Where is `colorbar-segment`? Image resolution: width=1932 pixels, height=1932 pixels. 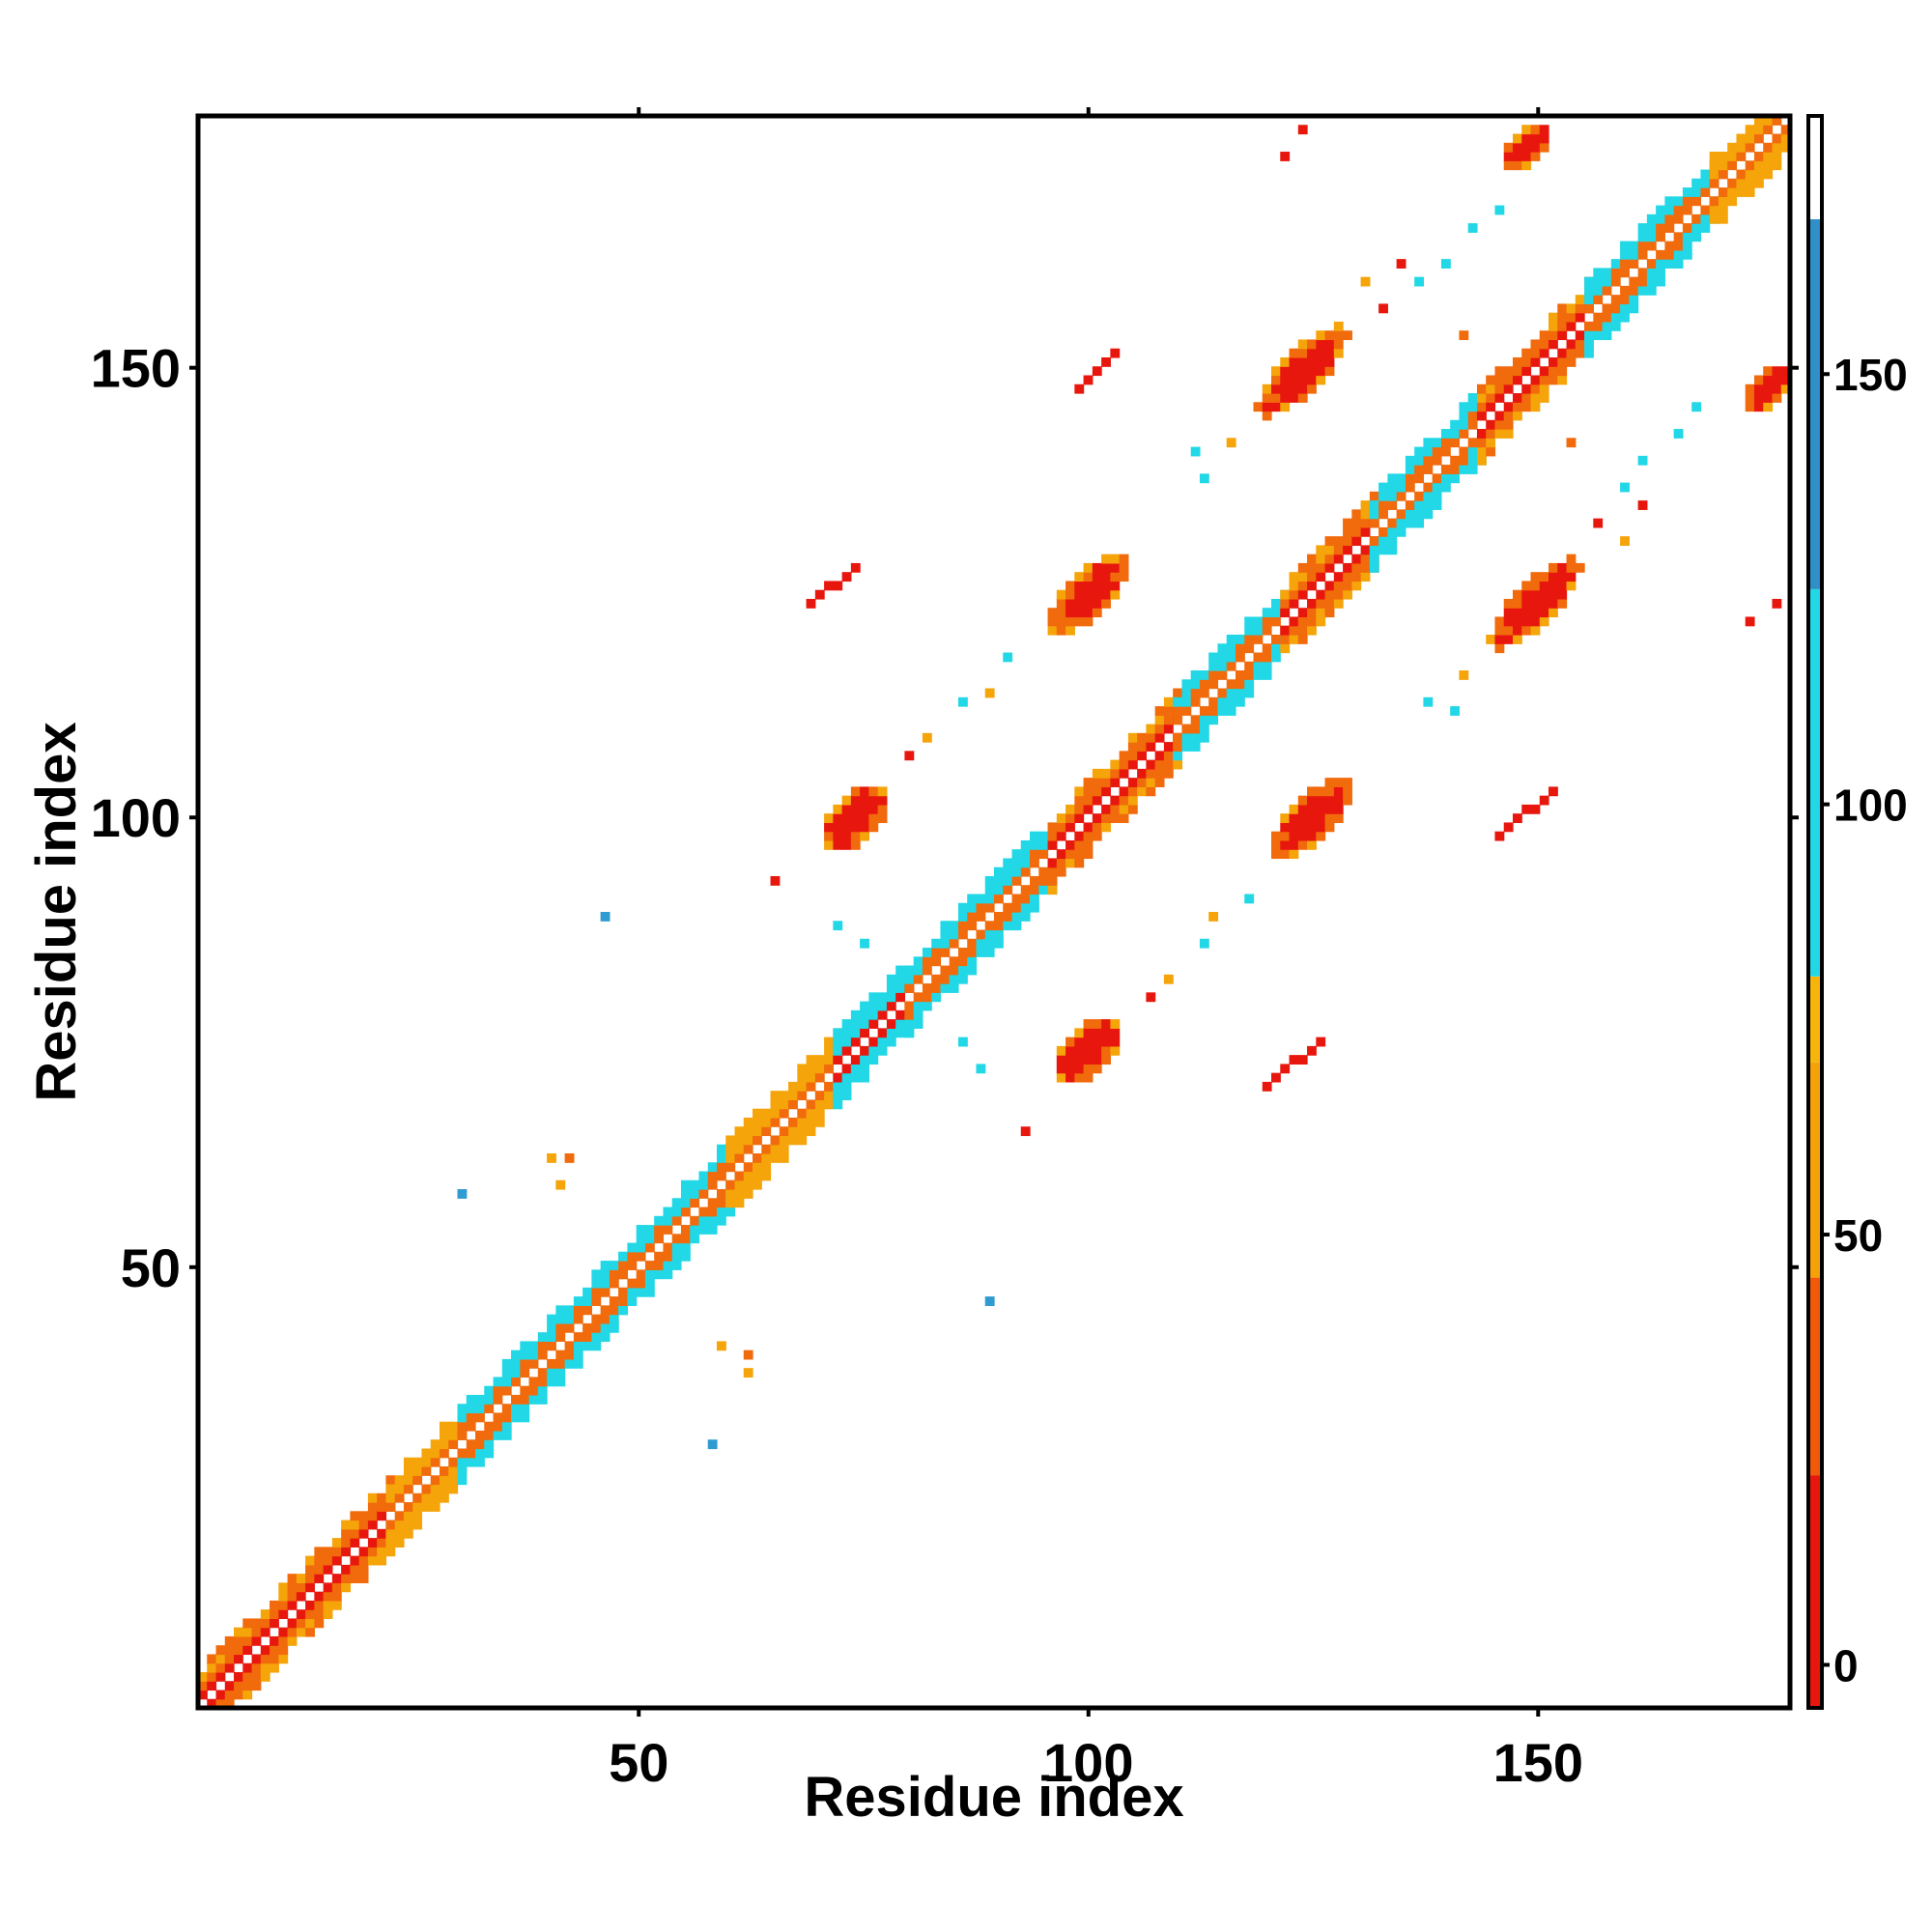
colorbar-segment is located at coordinates (1815, 167).